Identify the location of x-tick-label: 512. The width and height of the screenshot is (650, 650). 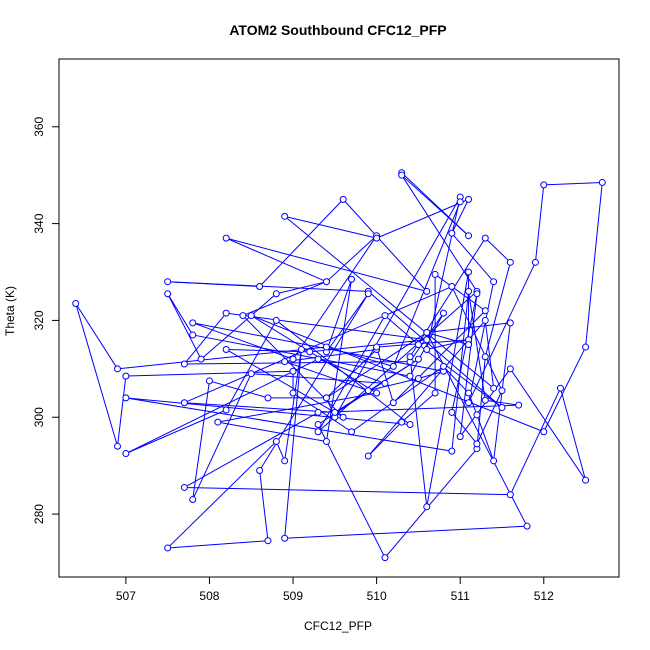
(544, 596).